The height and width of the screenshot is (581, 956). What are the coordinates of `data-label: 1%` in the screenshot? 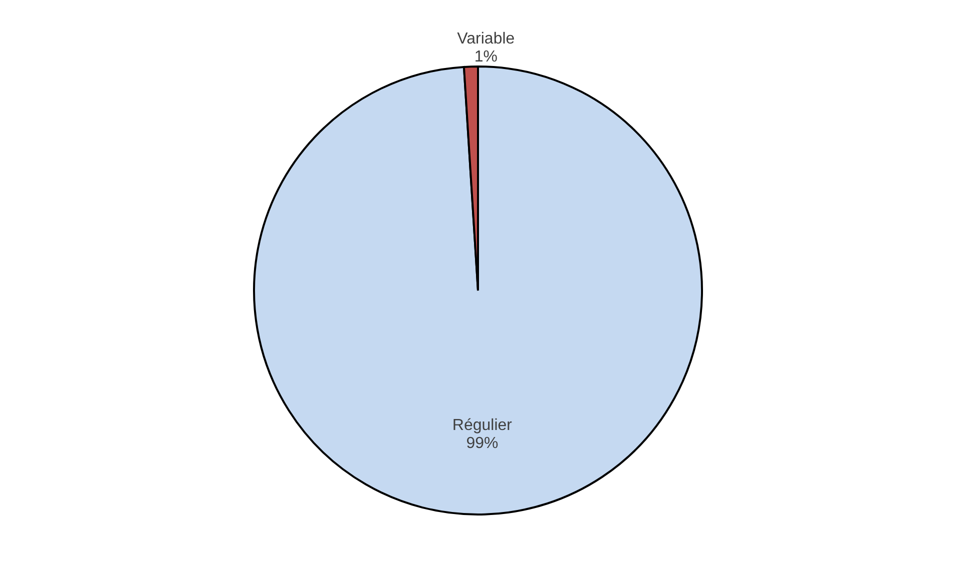 It's located at (486, 57).